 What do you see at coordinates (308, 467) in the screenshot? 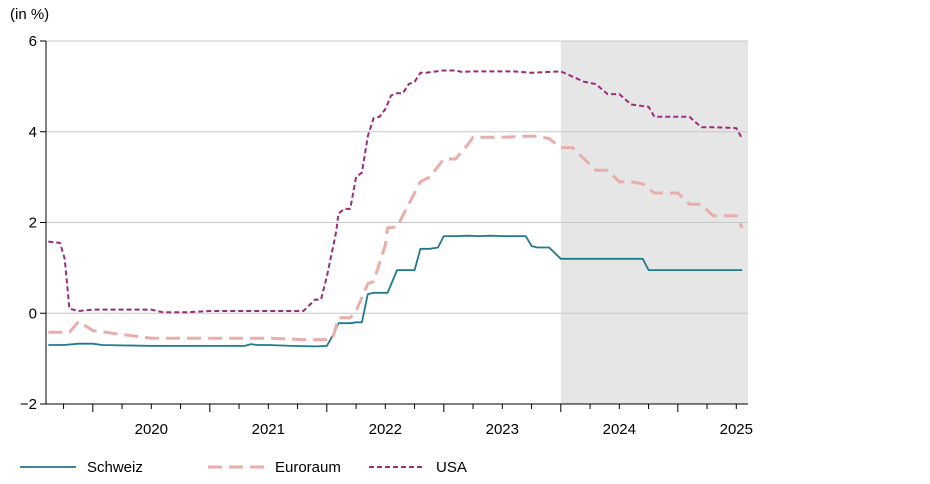
I see `legend-label-euroraum: Euroraum` at bounding box center [308, 467].